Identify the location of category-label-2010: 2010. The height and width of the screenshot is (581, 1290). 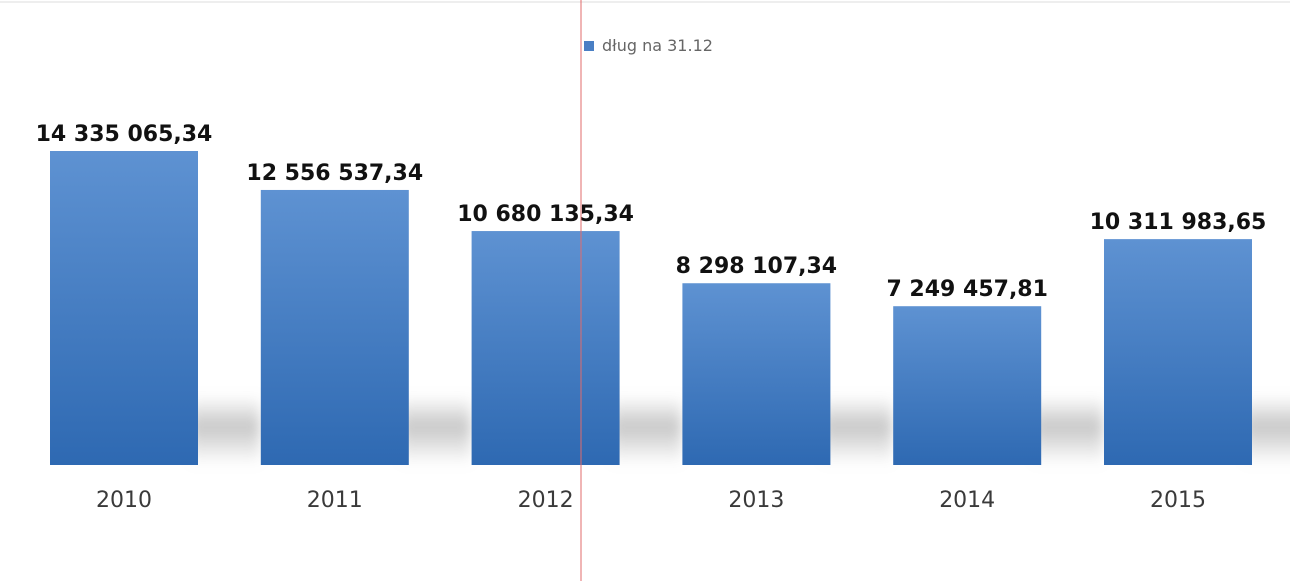
(124, 500).